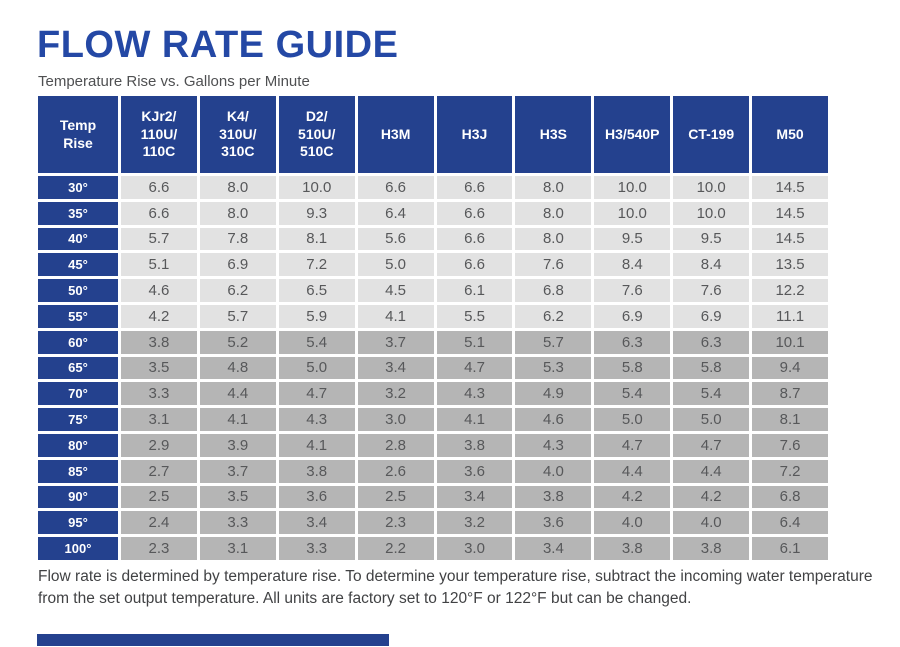  I want to click on flow-rate-cell: 6.1, so click(790, 548).